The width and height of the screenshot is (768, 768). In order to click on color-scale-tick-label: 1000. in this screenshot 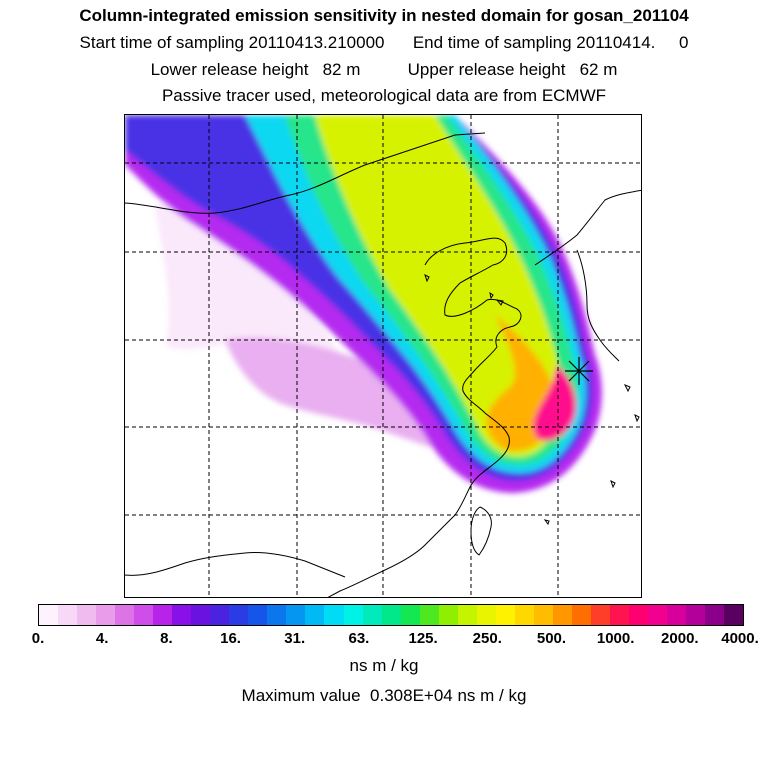, I will do `click(615, 638)`.